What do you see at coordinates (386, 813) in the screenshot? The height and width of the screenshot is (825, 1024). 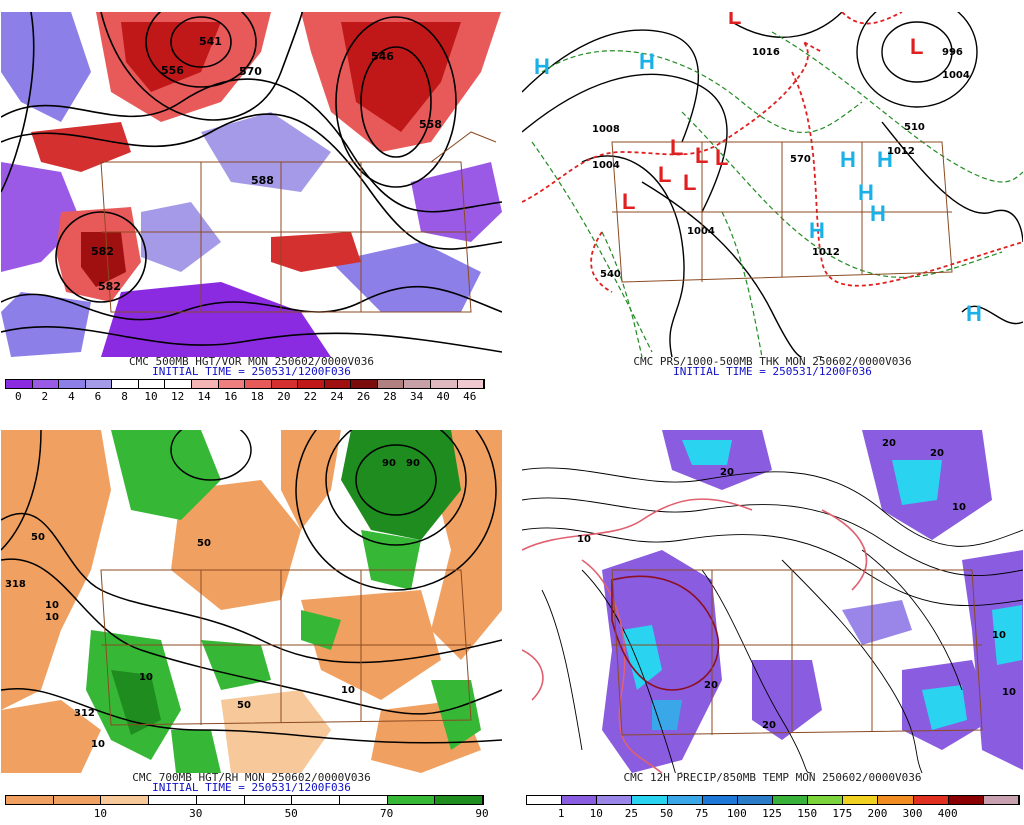 I see `colorbar-tick-label: 70` at bounding box center [386, 813].